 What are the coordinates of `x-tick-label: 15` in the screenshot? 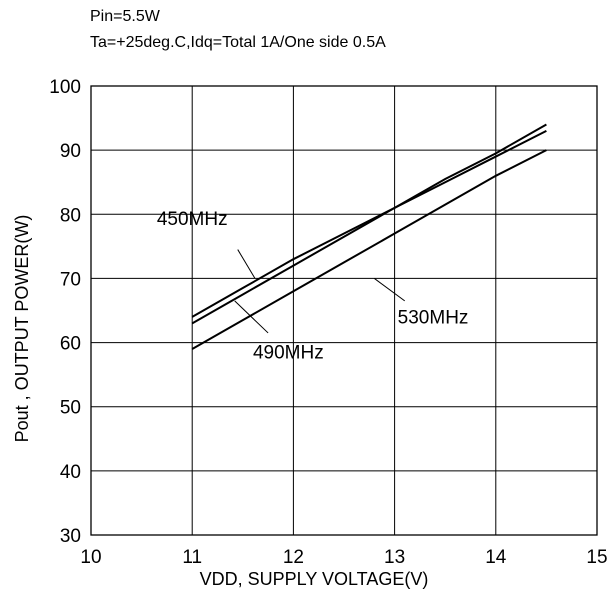 It's located at (596, 557).